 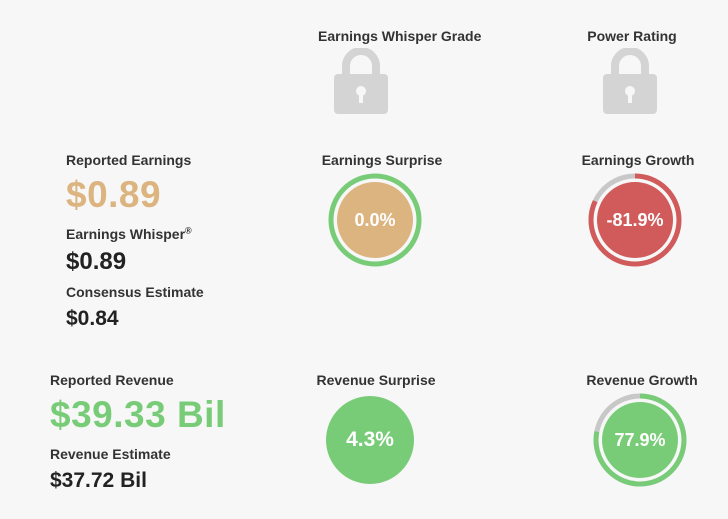 I want to click on earnings-whisper-grade-header: Earnings Whisper Grade, so click(x=400, y=36).